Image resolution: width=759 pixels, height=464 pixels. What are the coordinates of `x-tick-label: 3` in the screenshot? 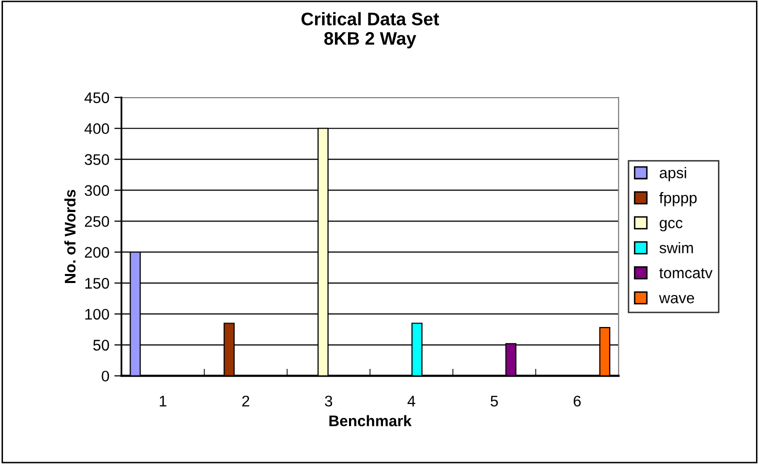 It's located at (328, 401).